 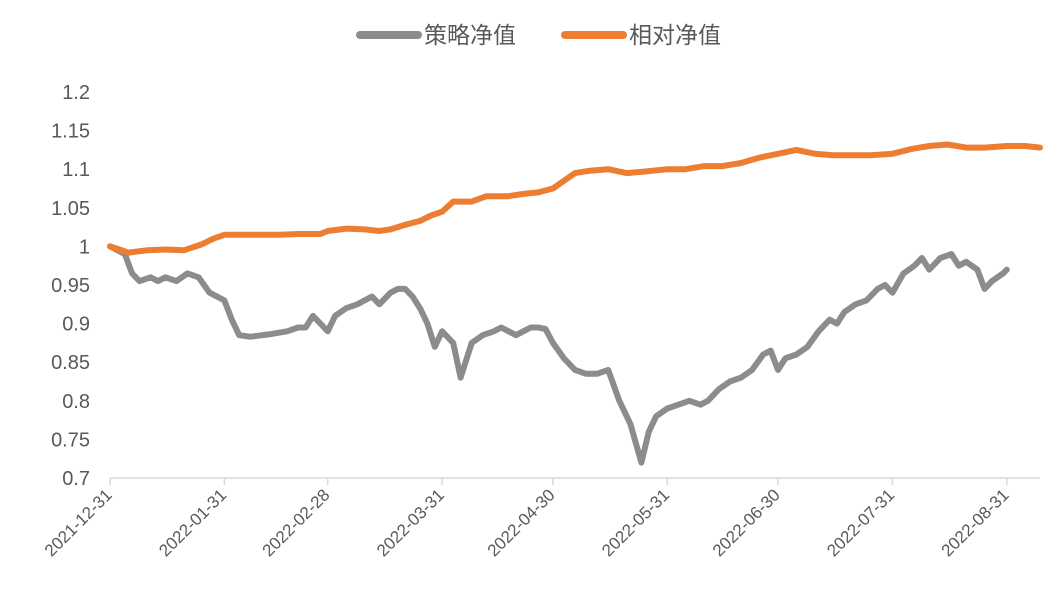 What do you see at coordinates (84, 247) in the screenshot?
I see `y-tick-label: 1` at bounding box center [84, 247].